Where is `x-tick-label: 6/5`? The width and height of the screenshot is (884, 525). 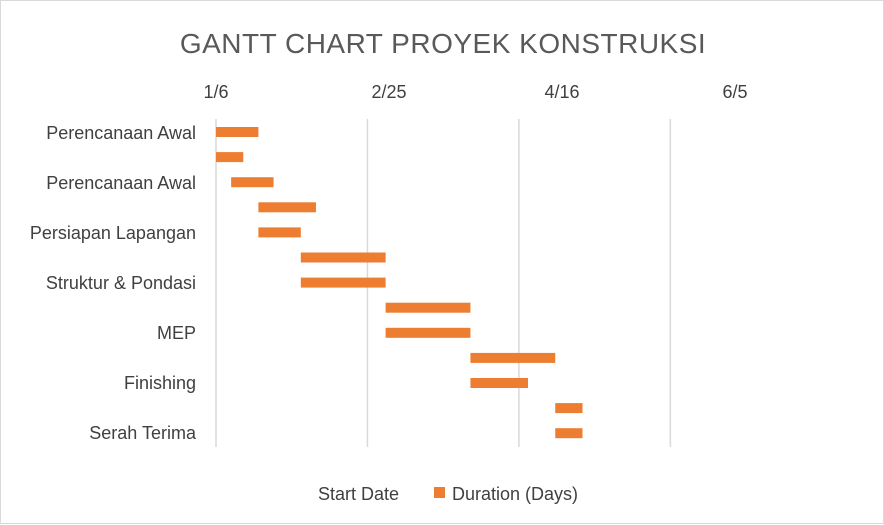
x-tick-label: 6/5 is located at coordinates (734, 92).